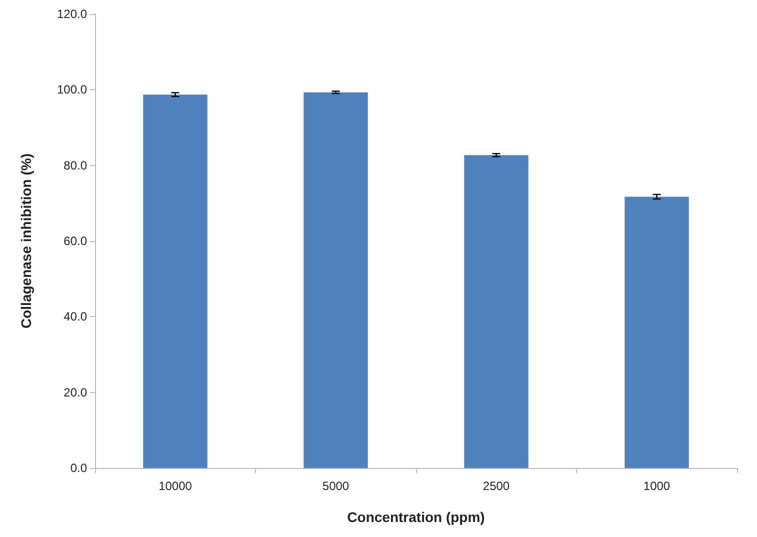  Describe the element at coordinates (72, 14) in the screenshot. I see `y-tick-label: 120.0` at that location.